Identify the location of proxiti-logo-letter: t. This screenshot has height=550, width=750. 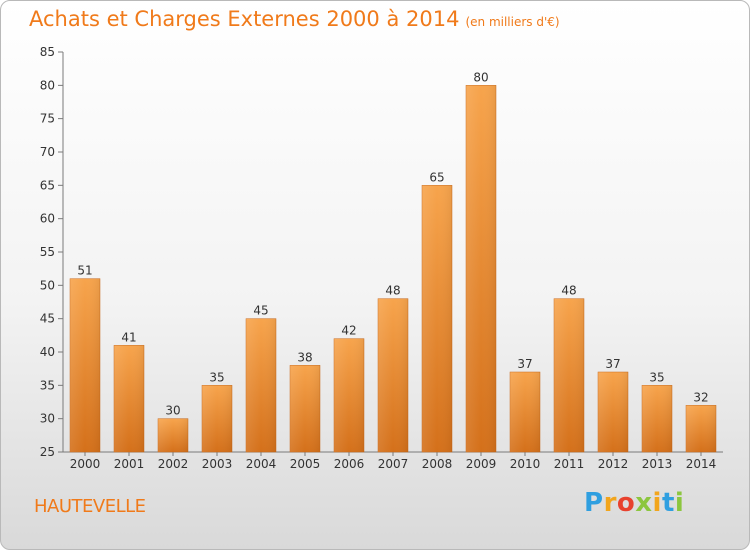
(668, 503).